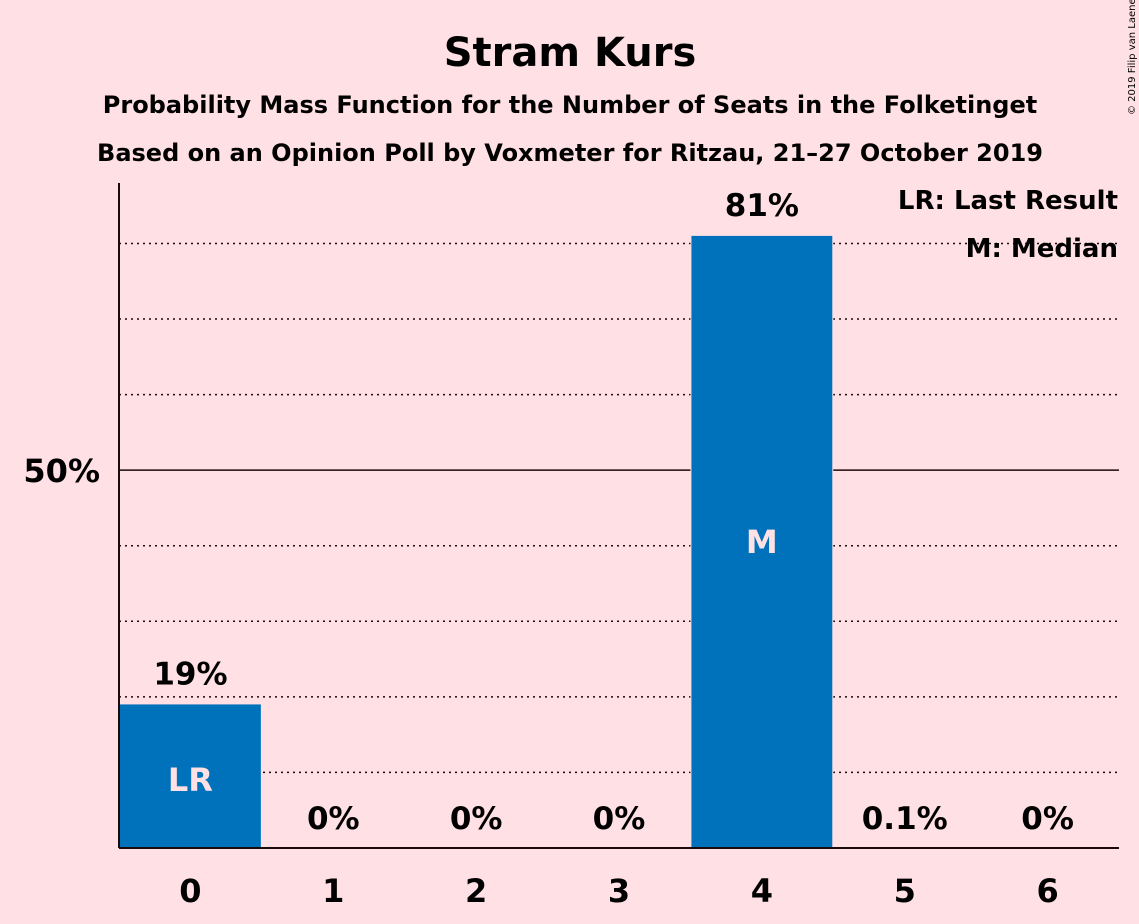 The height and width of the screenshot is (924, 1139). Describe the element at coordinates (905, 891) in the screenshot. I see `x-tick-label: 5` at that location.